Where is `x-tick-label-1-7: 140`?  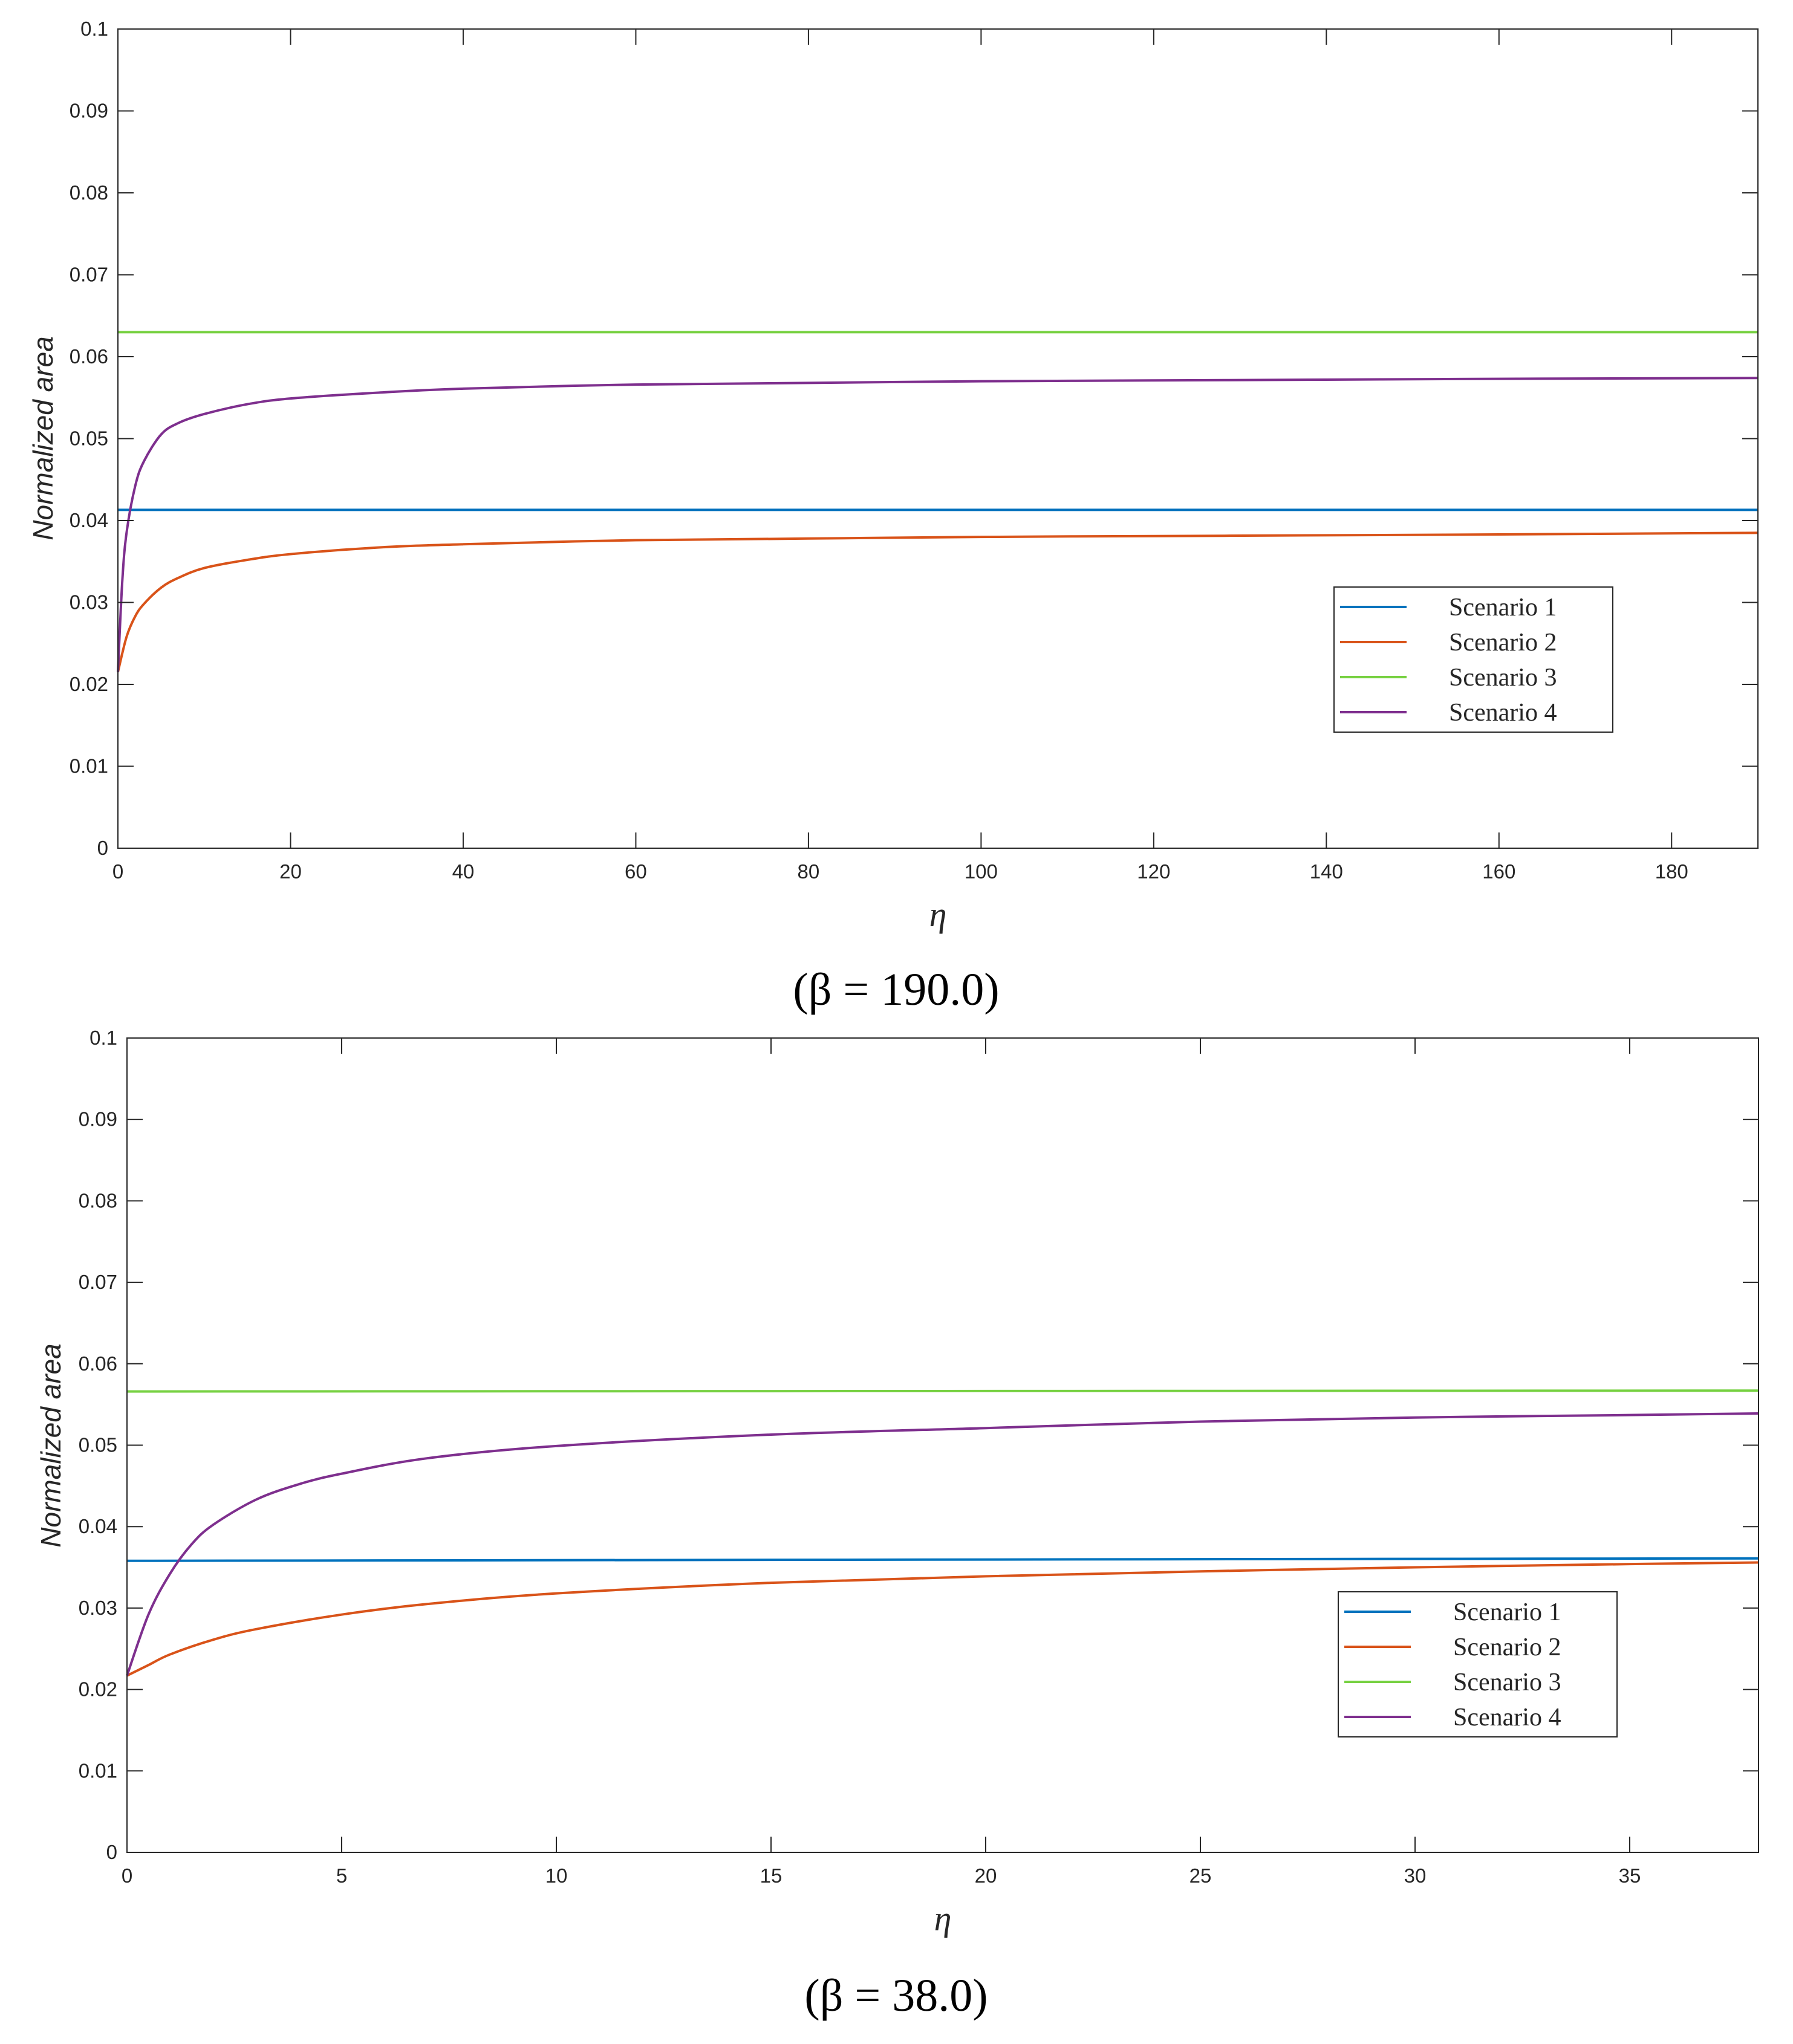
x-tick-label-1-7: 140 is located at coordinates (1326, 871).